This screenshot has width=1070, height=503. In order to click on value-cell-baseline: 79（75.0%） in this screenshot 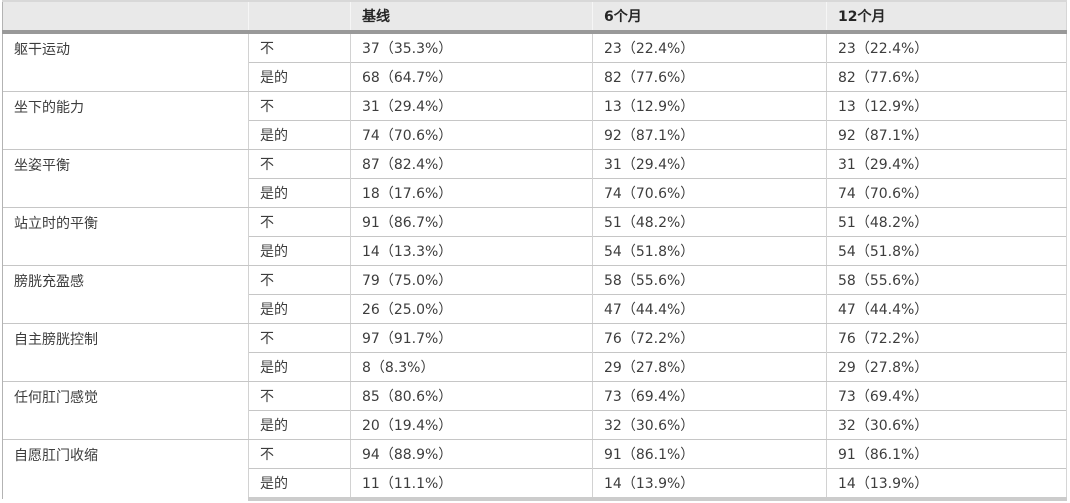, I will do `click(471, 280)`.